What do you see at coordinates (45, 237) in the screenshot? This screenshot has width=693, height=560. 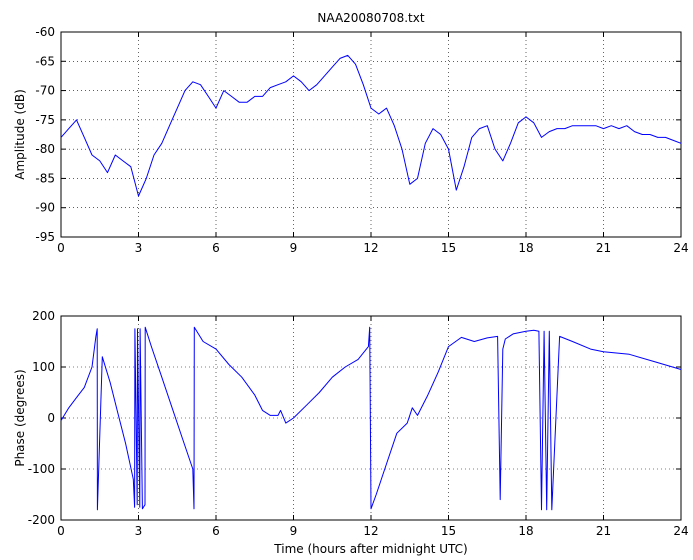 I see `amplitude-y-tick-label: -95` at bounding box center [45, 237].